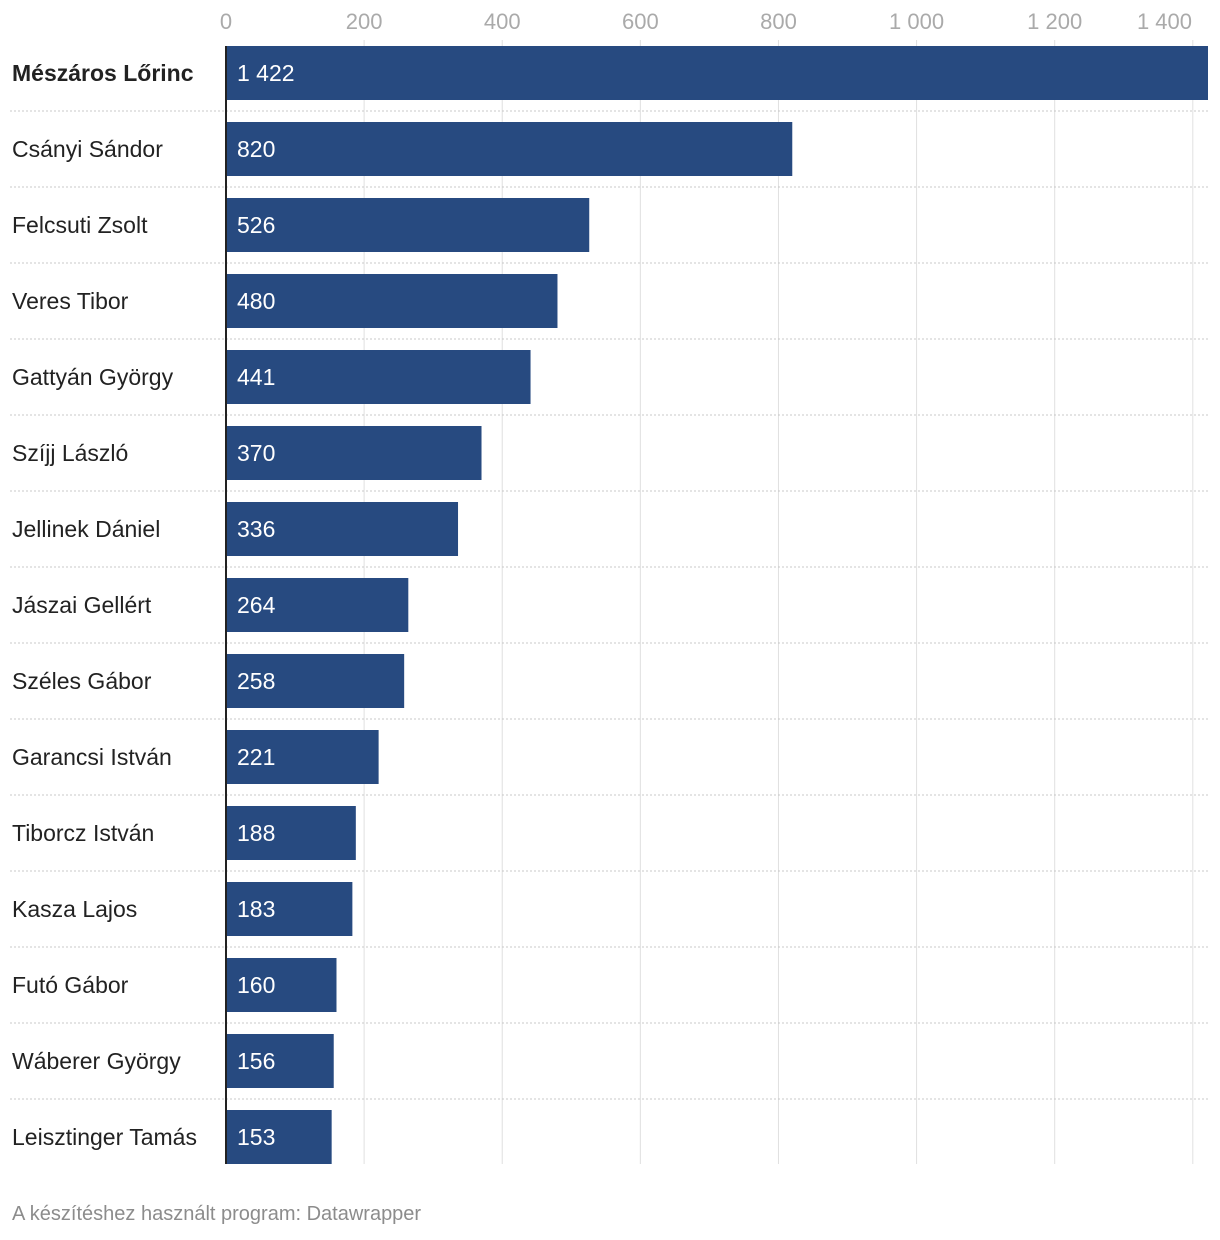 The height and width of the screenshot is (1240, 1220). I want to click on category-label: Futó Gábor, so click(70, 985).